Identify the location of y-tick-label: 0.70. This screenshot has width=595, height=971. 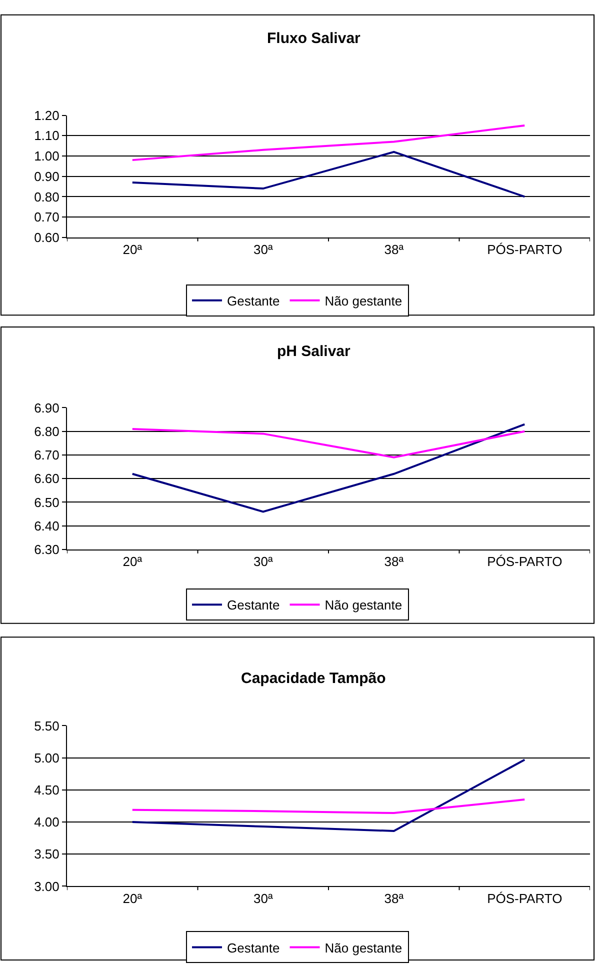
(47, 217).